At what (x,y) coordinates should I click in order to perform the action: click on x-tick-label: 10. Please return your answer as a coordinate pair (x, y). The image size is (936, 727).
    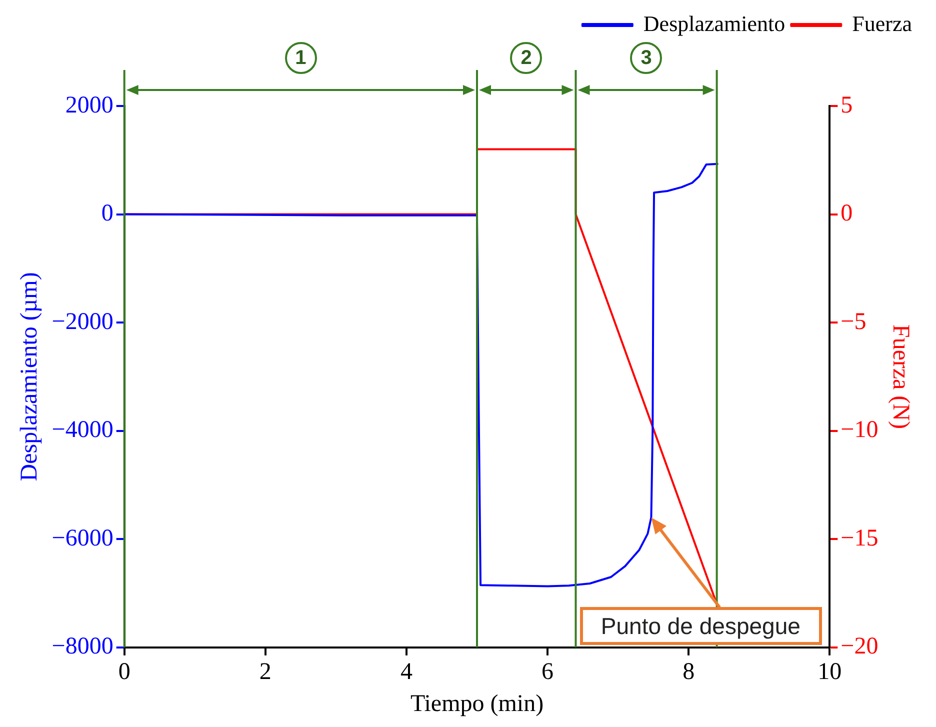
    Looking at the image, I should click on (830, 672).